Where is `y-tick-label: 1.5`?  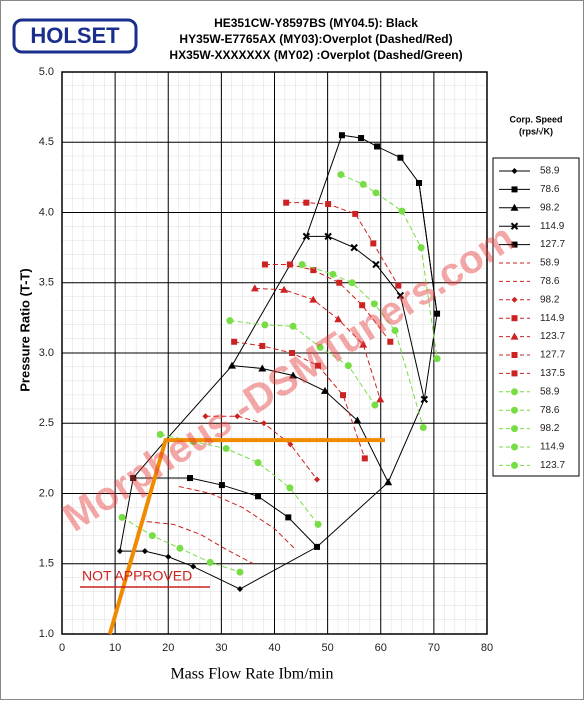
y-tick-label: 1.5 is located at coordinates (46, 564).